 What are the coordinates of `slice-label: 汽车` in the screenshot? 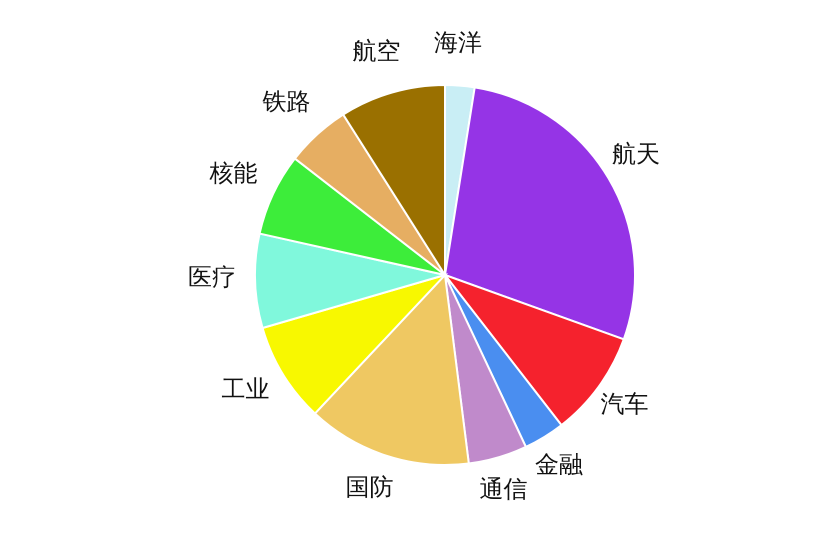 It's located at (624, 404).